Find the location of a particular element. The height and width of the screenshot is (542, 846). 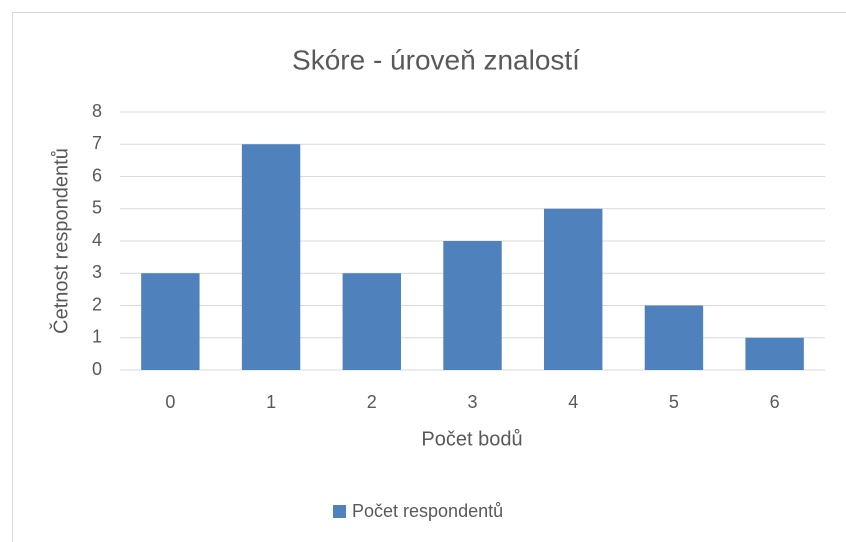

chart-title: Skóre - úroveň znalostí is located at coordinates (436, 59).